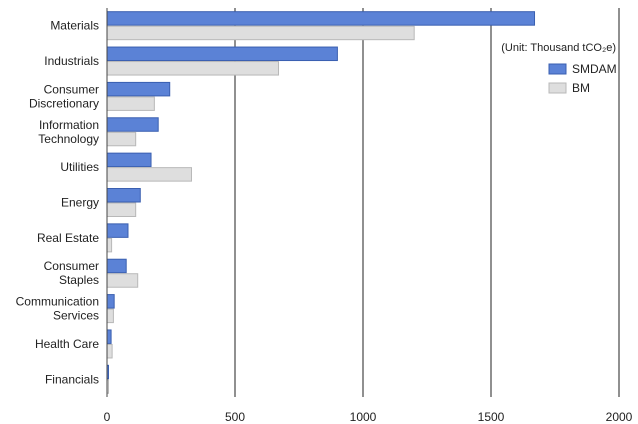  Describe the element at coordinates (67, 344) in the screenshot. I see `category-label: Health Care` at that location.